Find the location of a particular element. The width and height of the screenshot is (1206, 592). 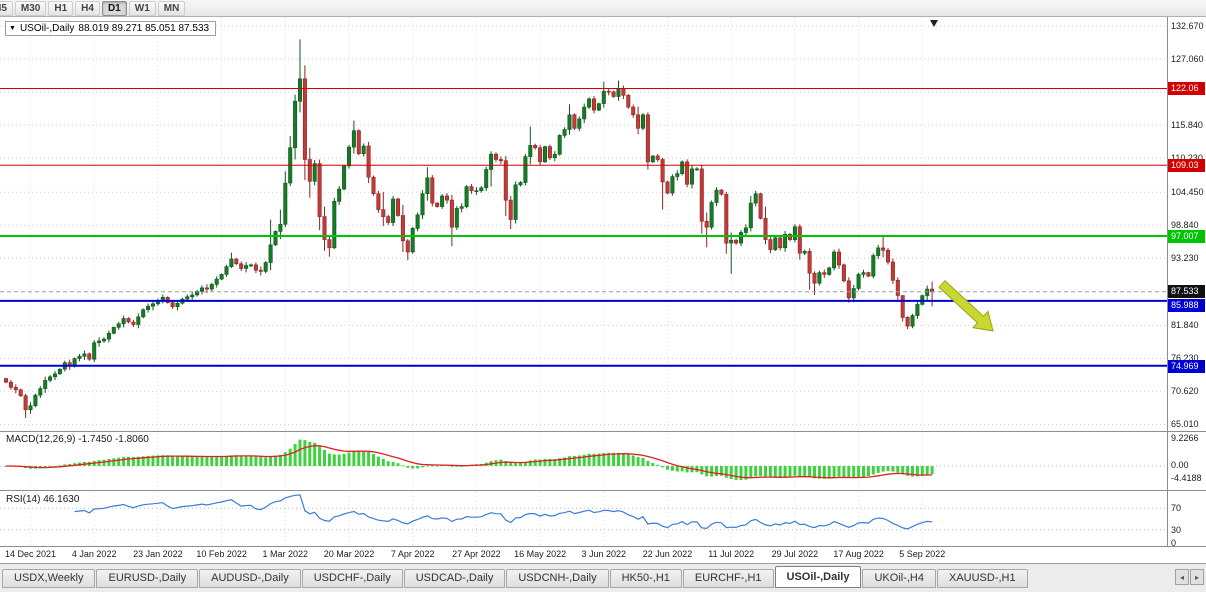

chart-tab-xauusd-h1: XAUUSD-,H1 is located at coordinates (982, 578).